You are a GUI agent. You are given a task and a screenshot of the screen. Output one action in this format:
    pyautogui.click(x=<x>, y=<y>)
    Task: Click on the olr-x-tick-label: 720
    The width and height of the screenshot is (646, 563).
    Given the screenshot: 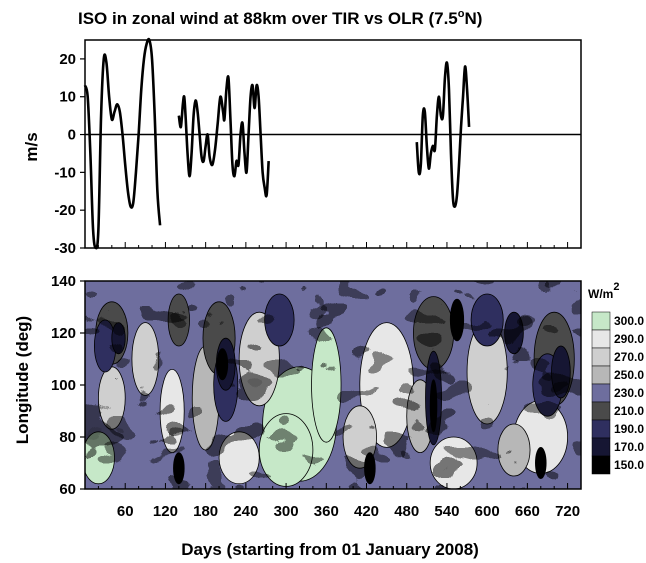 What is the action you would take?
    pyautogui.click(x=567, y=511)
    